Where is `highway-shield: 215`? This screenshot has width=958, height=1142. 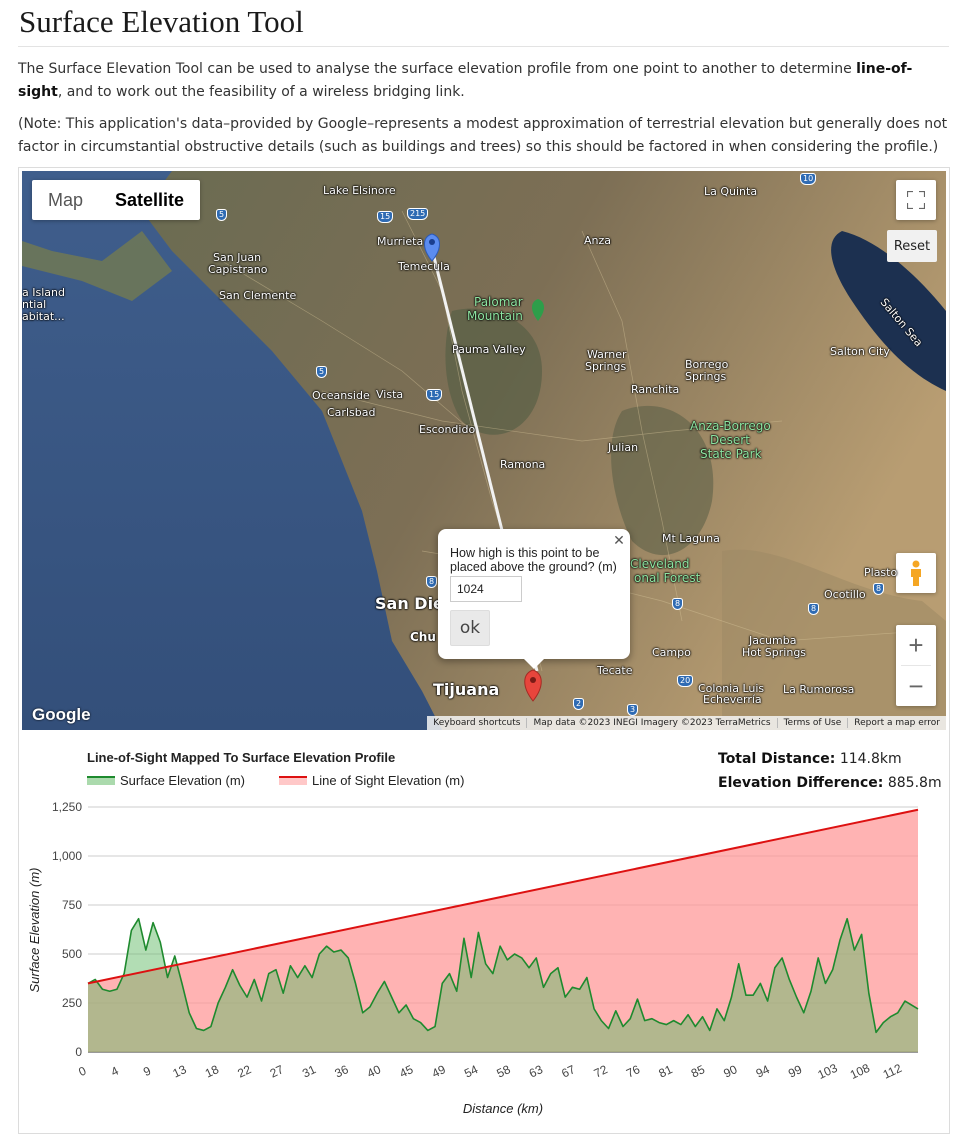
highway-shield: 215 is located at coordinates (418, 214).